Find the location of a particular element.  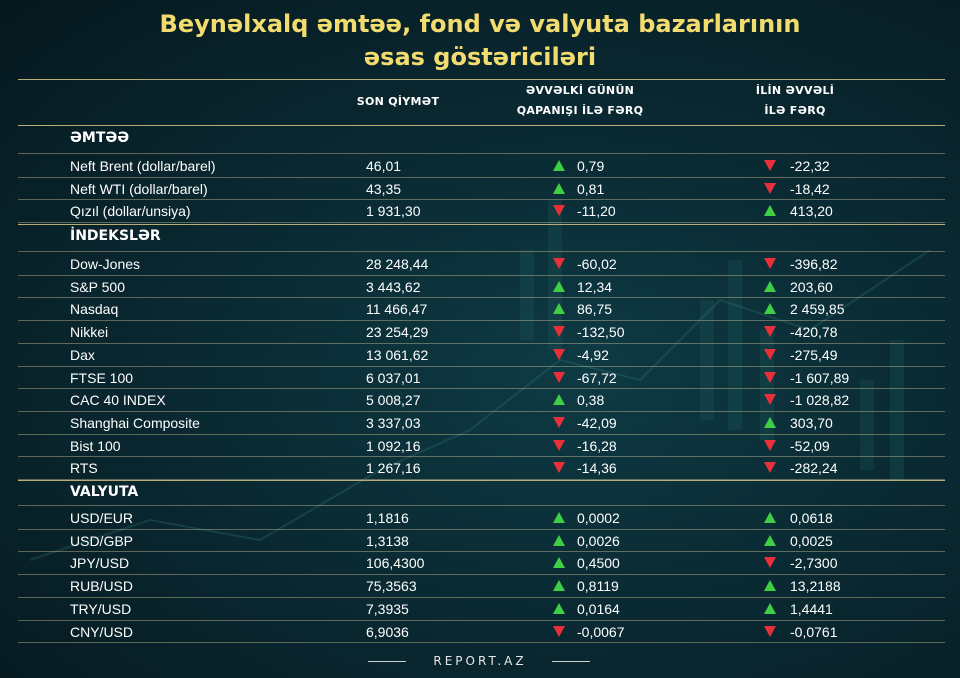

prev-day-change: 0,38 is located at coordinates (591, 400).